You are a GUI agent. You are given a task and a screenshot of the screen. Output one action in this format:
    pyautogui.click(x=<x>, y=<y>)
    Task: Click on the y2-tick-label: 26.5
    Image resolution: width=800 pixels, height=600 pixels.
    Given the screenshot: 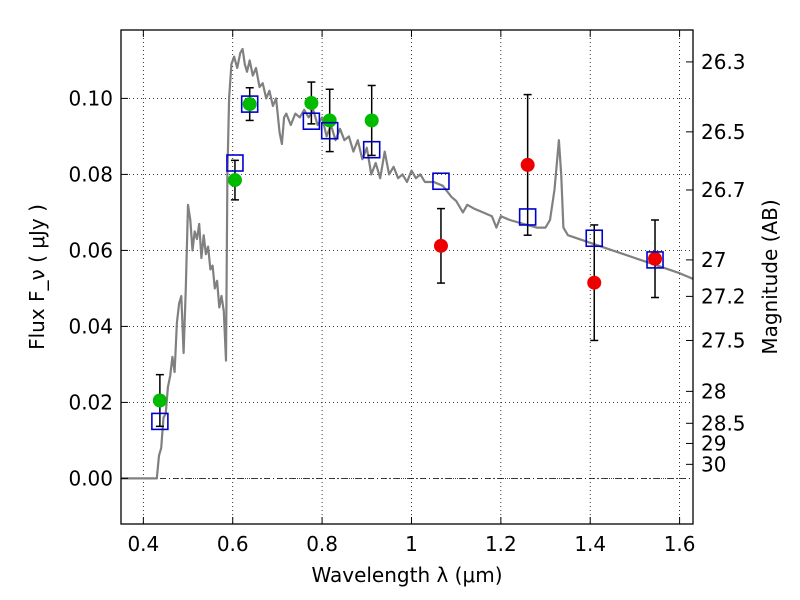 What is the action you would take?
    pyautogui.click(x=723, y=132)
    